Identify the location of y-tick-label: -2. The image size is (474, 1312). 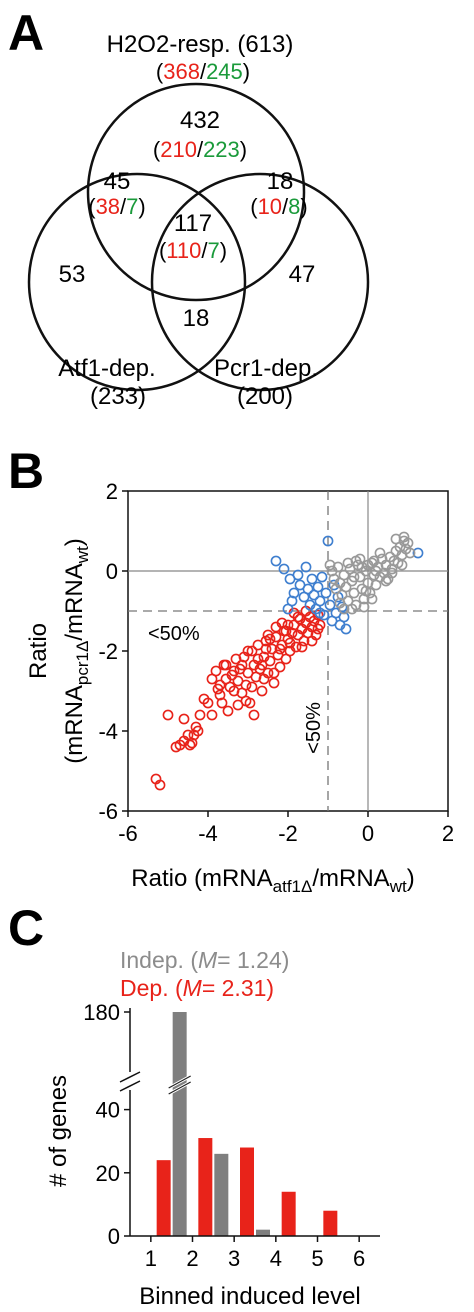
(108, 651).